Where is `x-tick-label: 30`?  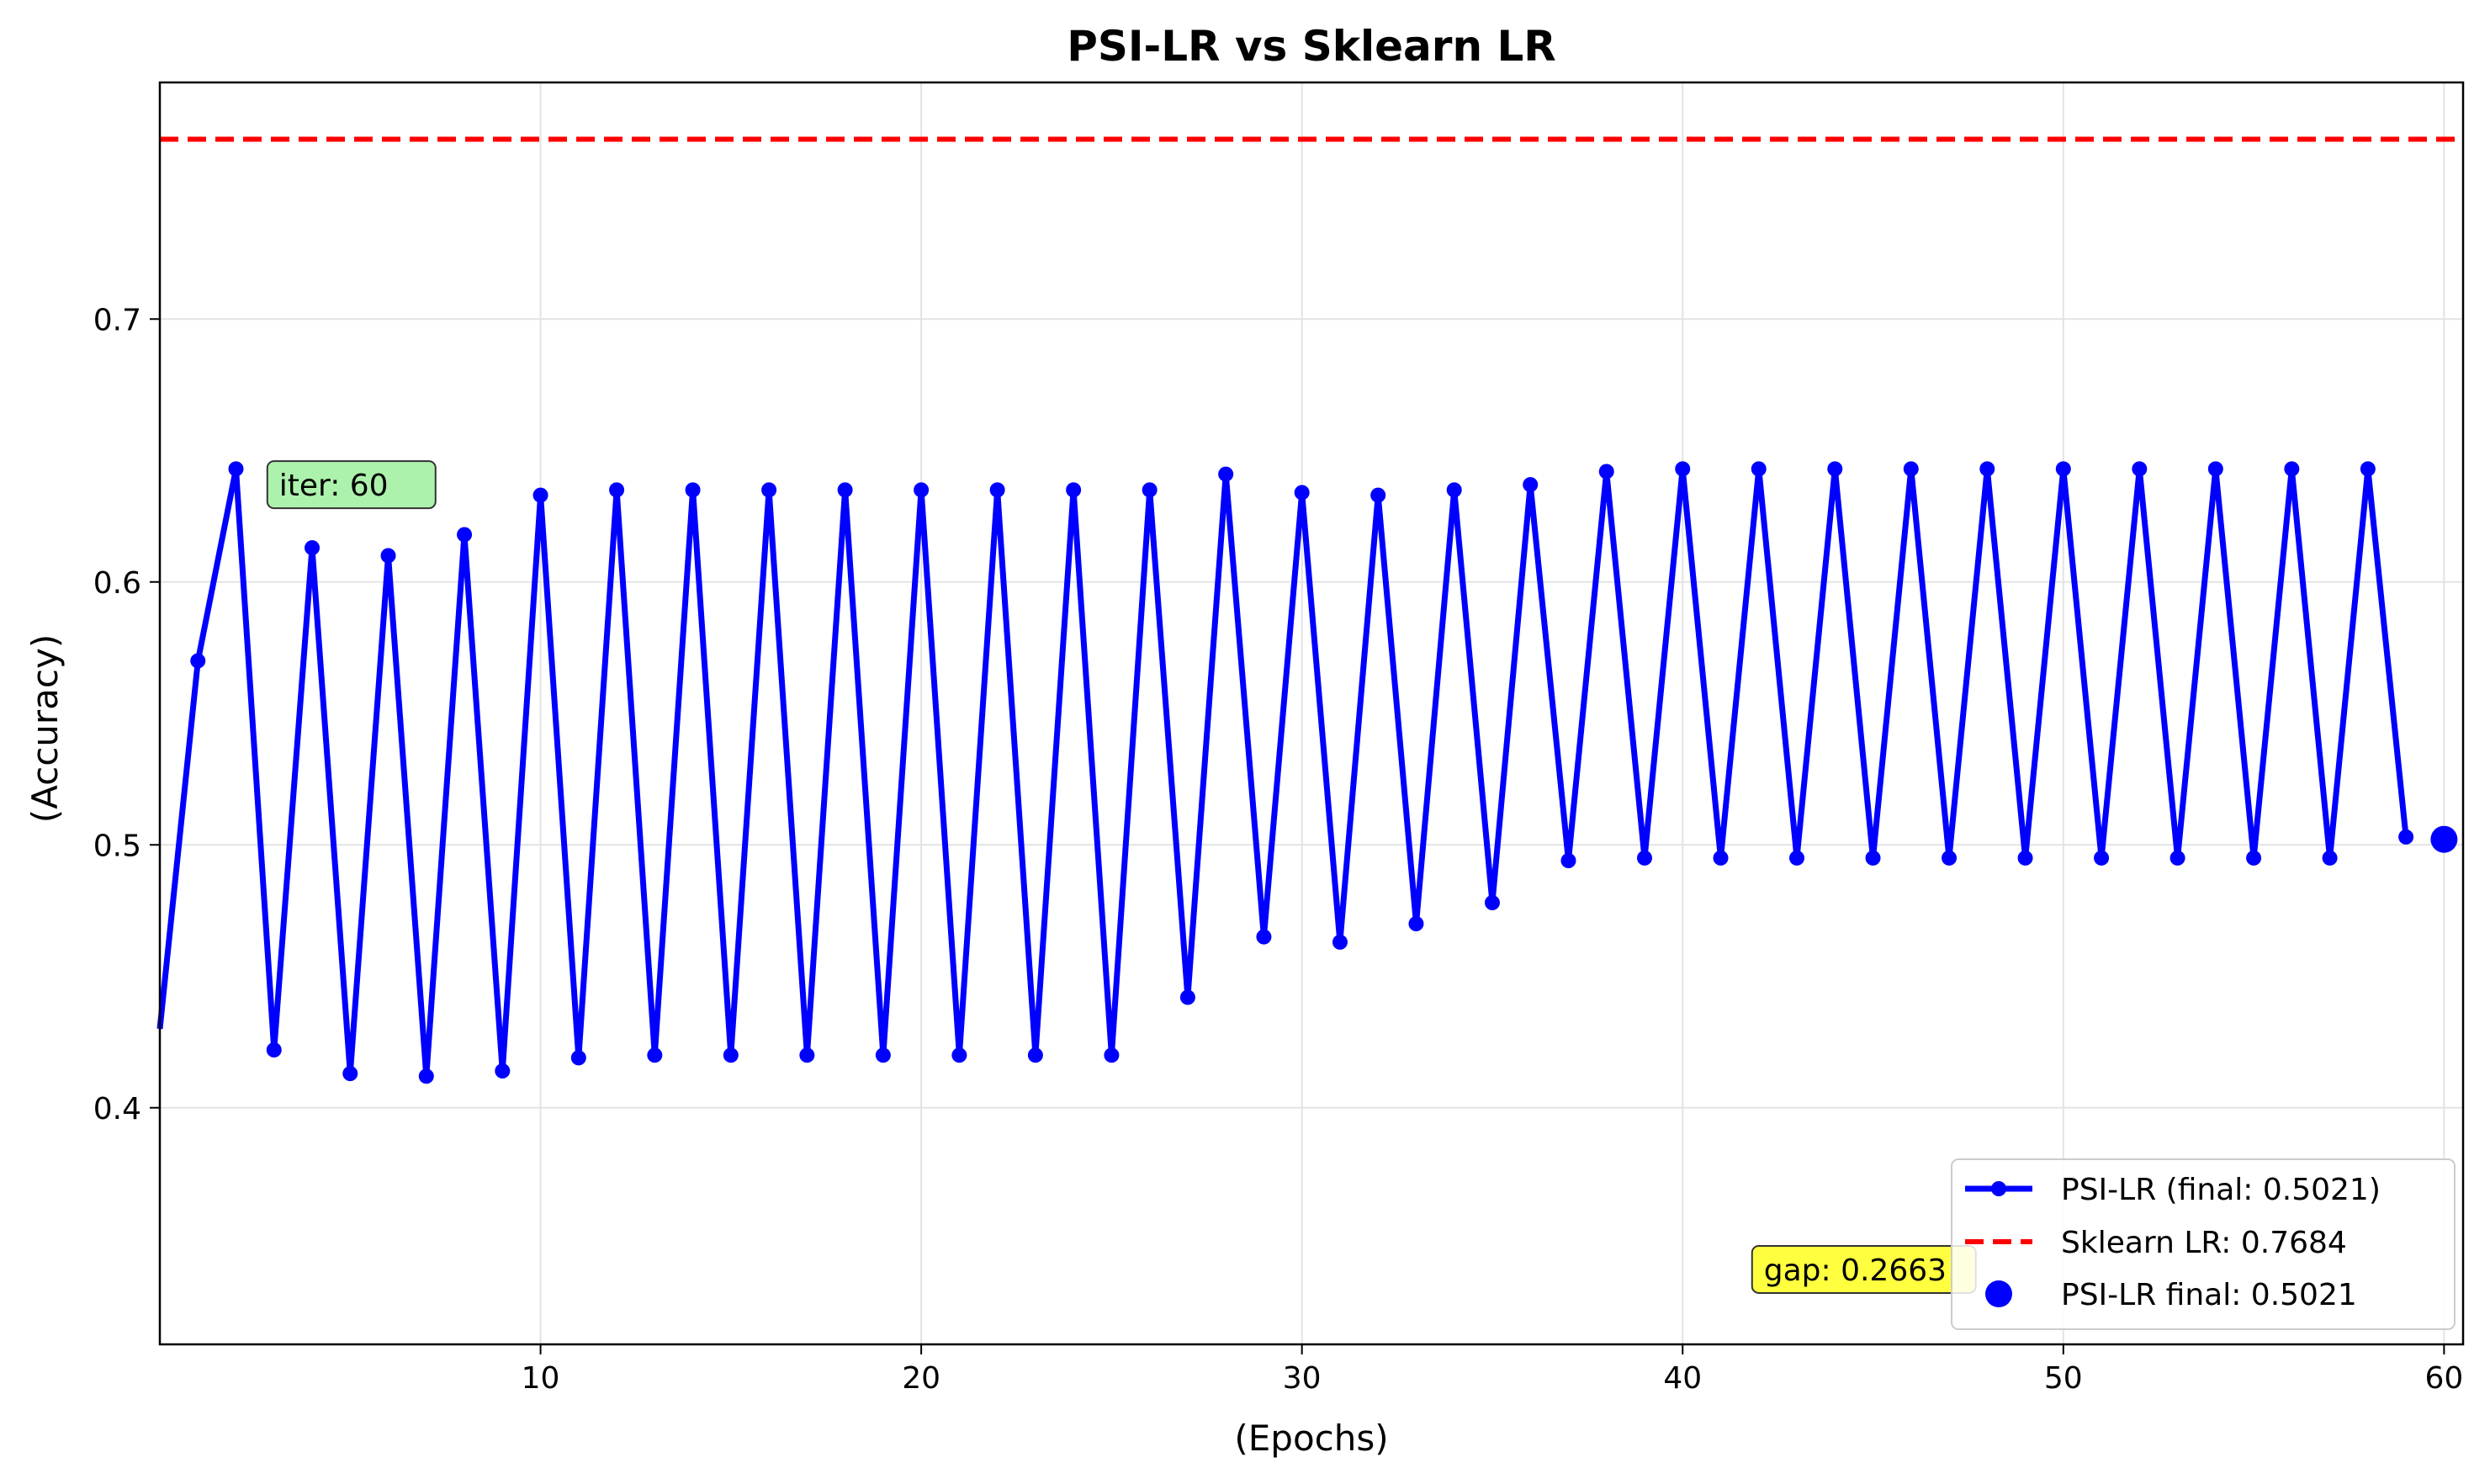
x-tick-label: 30 is located at coordinates (1302, 1378).